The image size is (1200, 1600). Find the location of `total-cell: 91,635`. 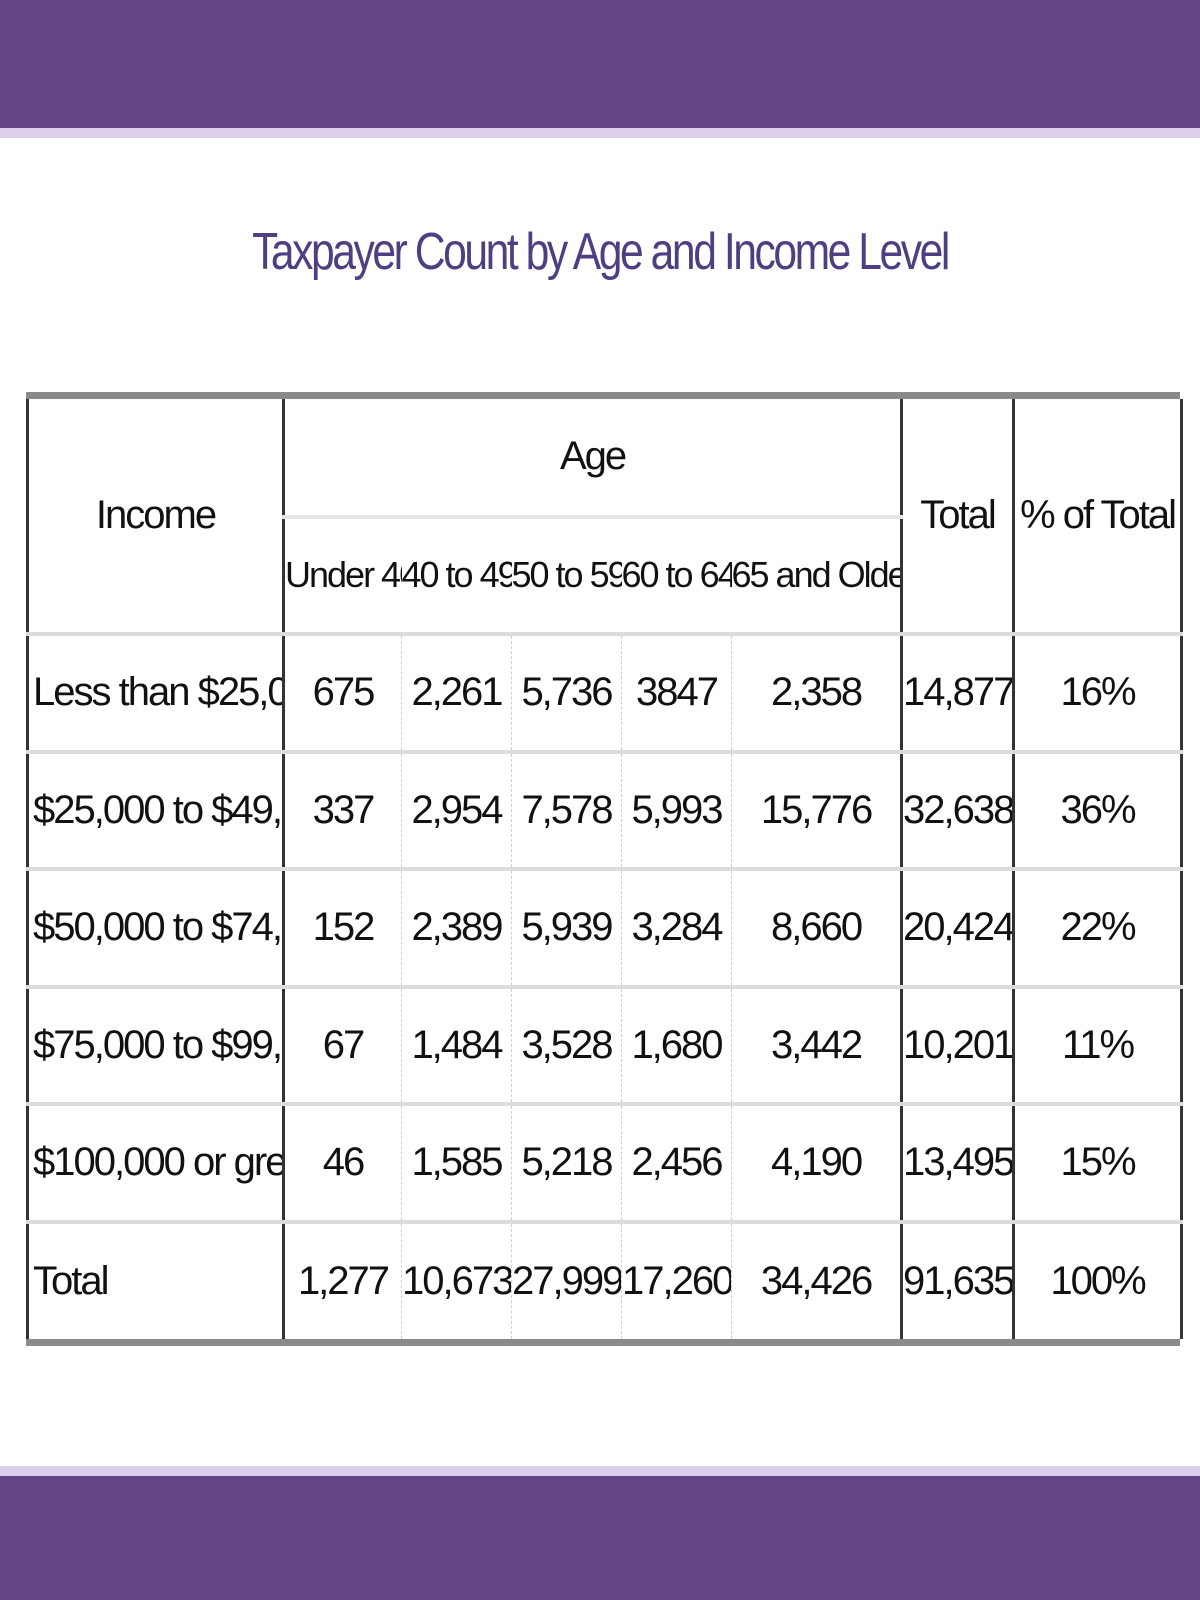

total-cell: 91,635 is located at coordinates (958, 1279).